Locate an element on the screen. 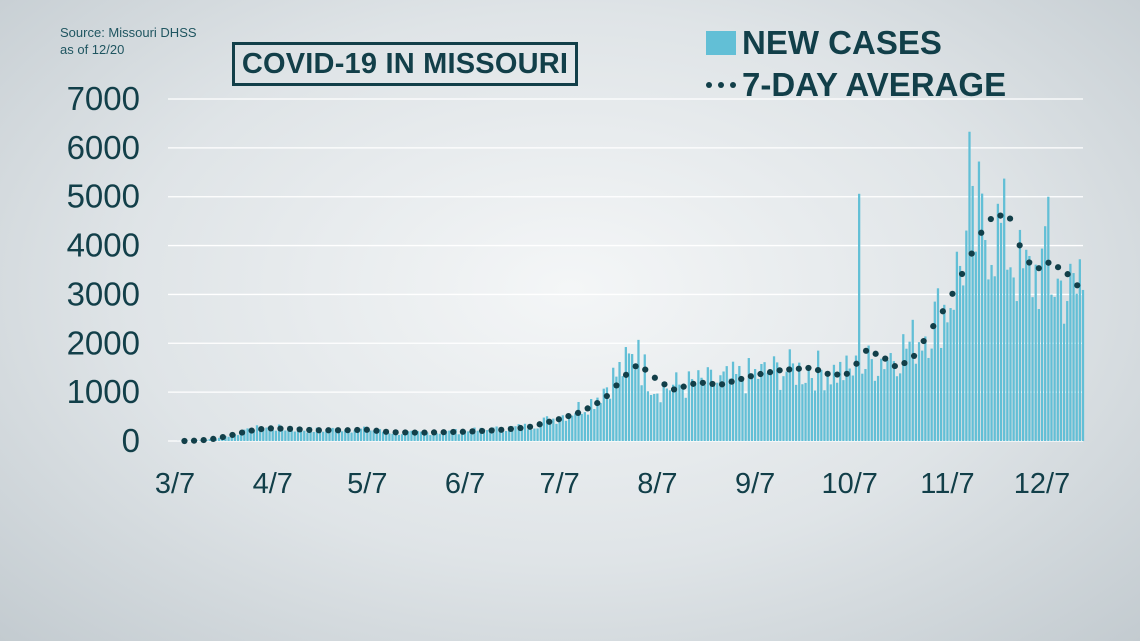 Image resolution: width=1140 pixels, height=641 pixels. dotted-line-swatch-icon is located at coordinates (722, 85).